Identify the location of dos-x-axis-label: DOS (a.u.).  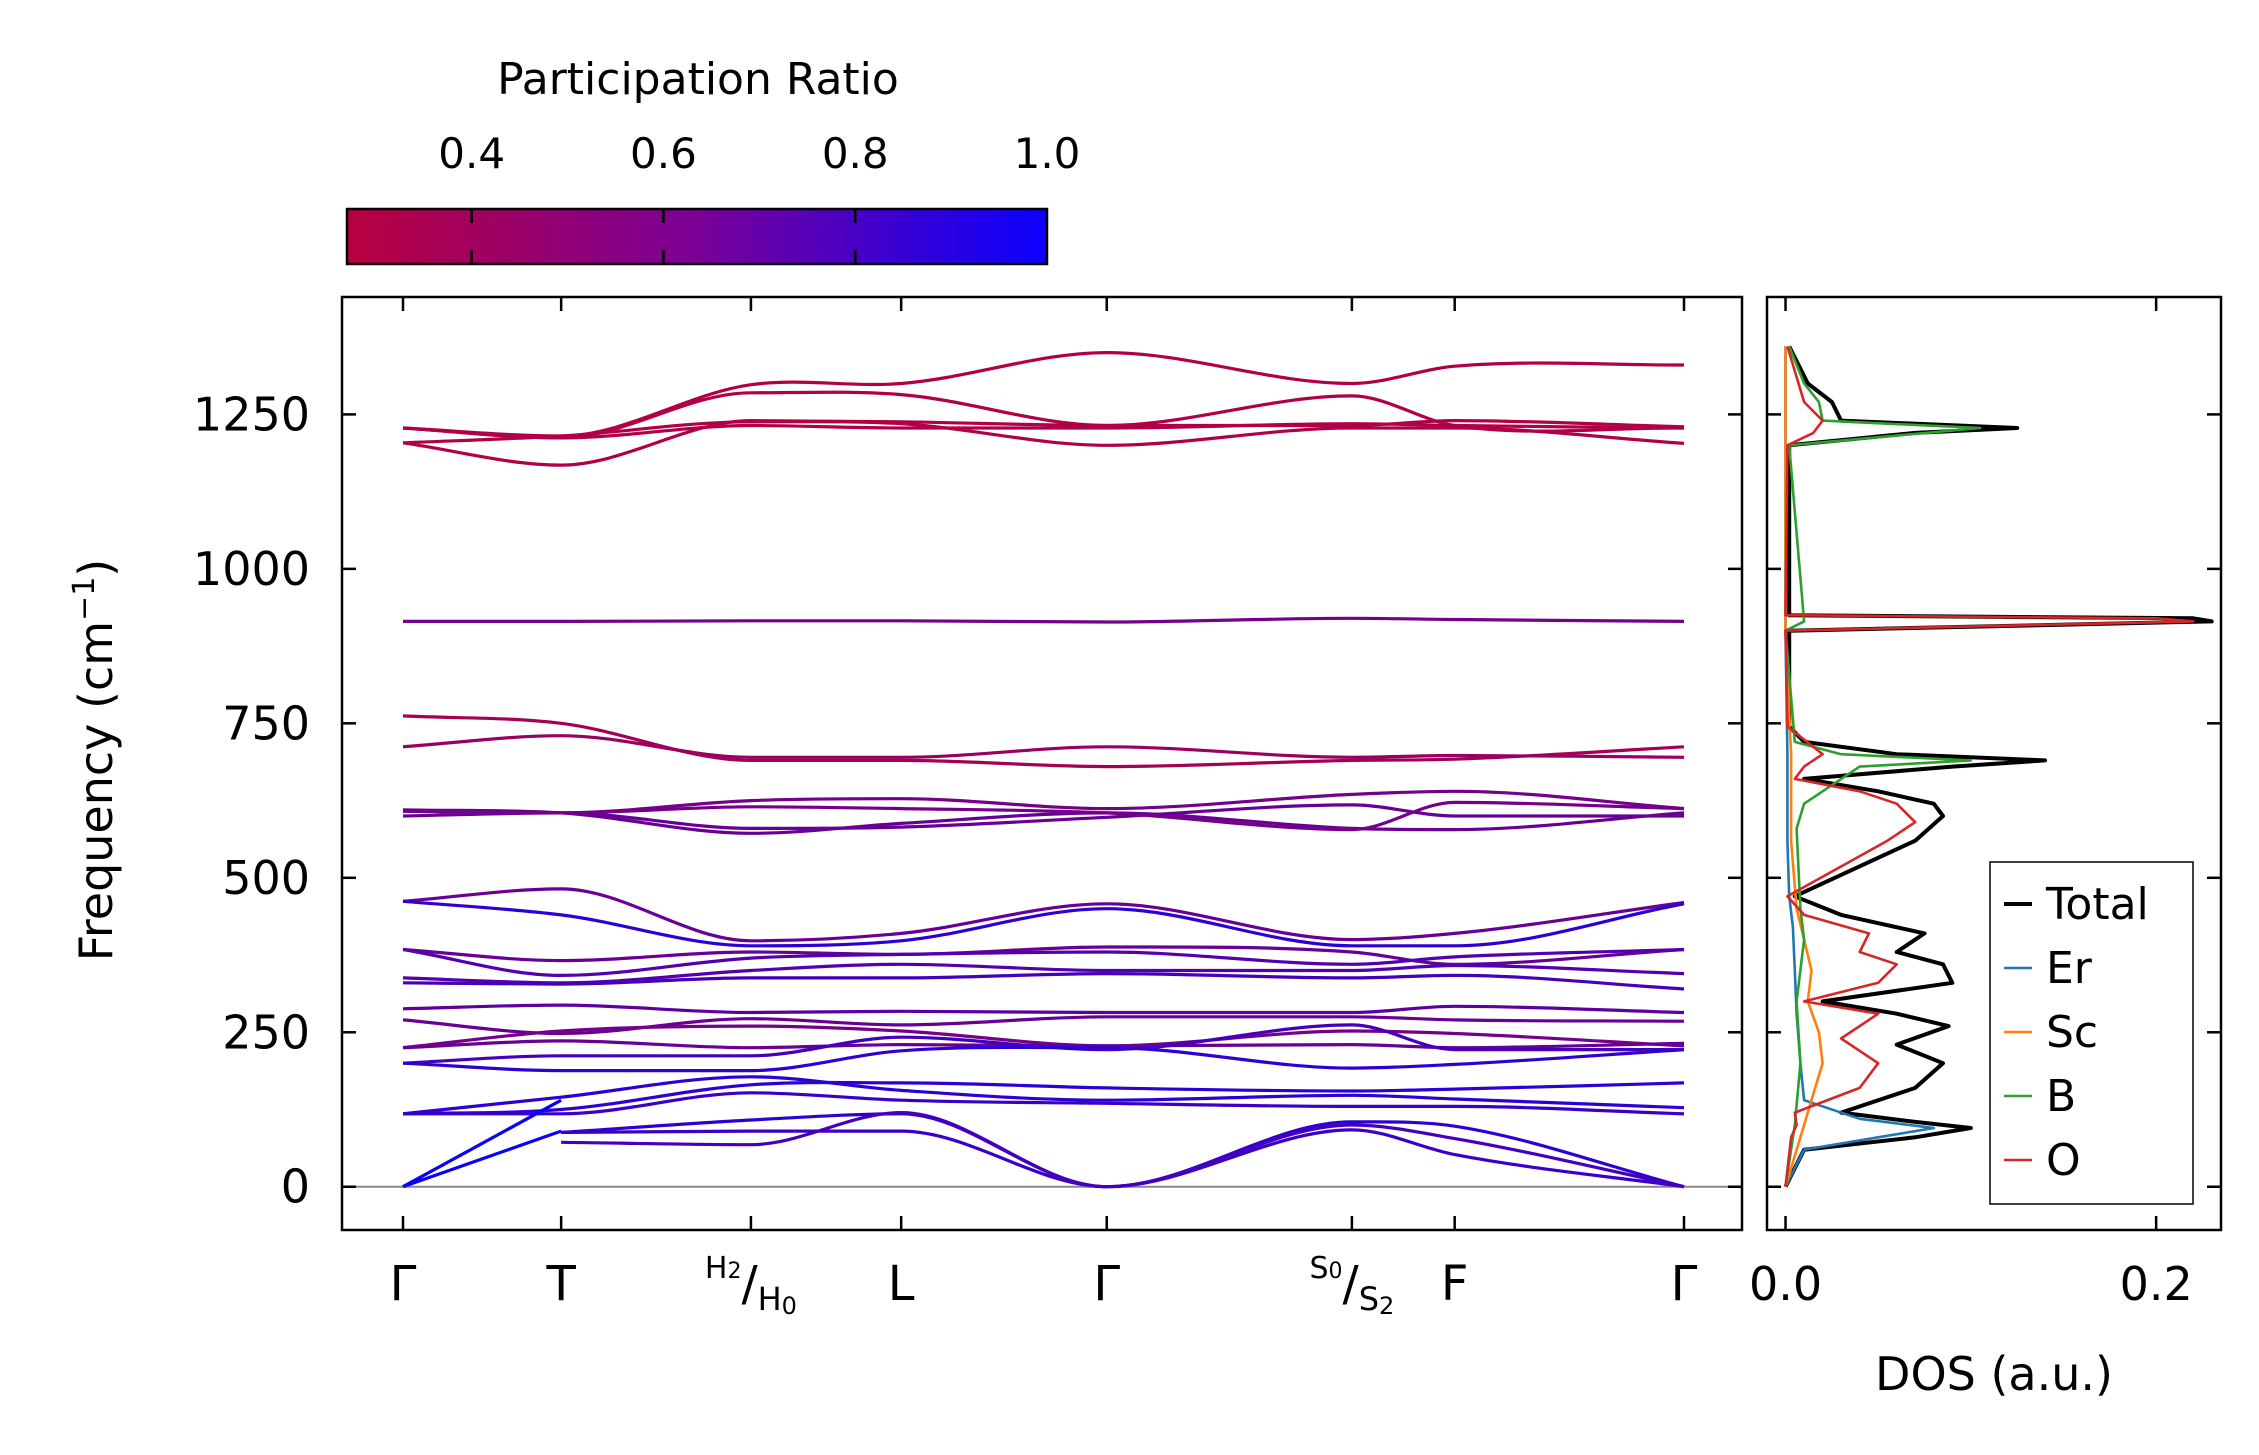
(1994, 1374).